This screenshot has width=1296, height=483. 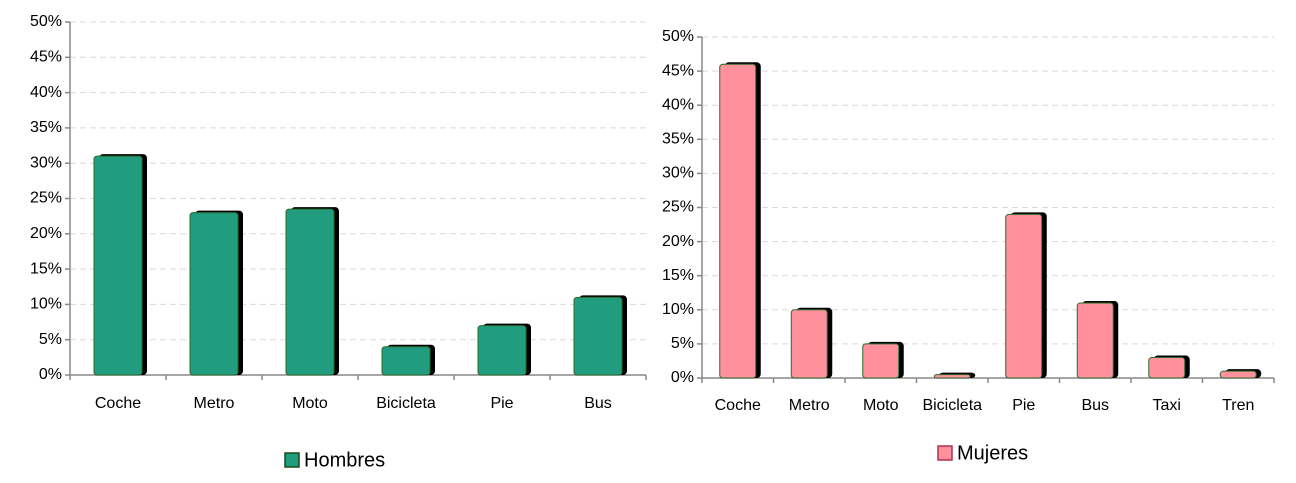 I want to click on legend-label: Mujeres, so click(x=992, y=453).